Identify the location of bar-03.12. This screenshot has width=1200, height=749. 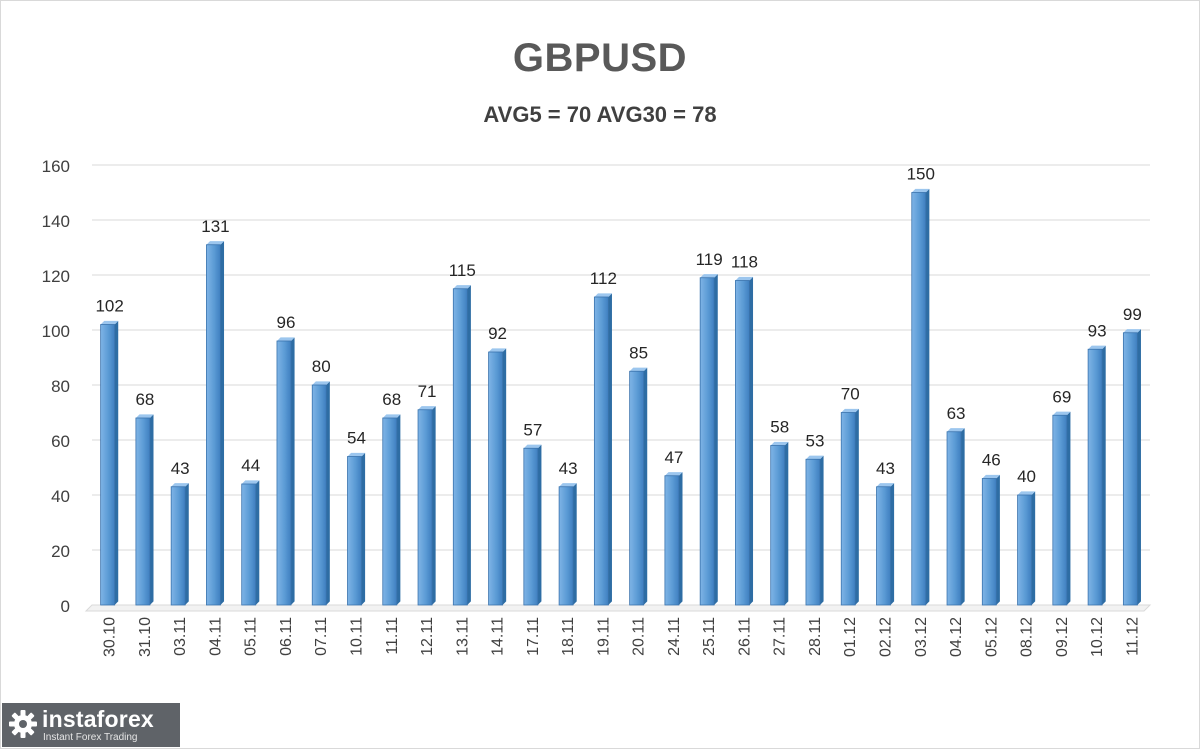
(920, 397).